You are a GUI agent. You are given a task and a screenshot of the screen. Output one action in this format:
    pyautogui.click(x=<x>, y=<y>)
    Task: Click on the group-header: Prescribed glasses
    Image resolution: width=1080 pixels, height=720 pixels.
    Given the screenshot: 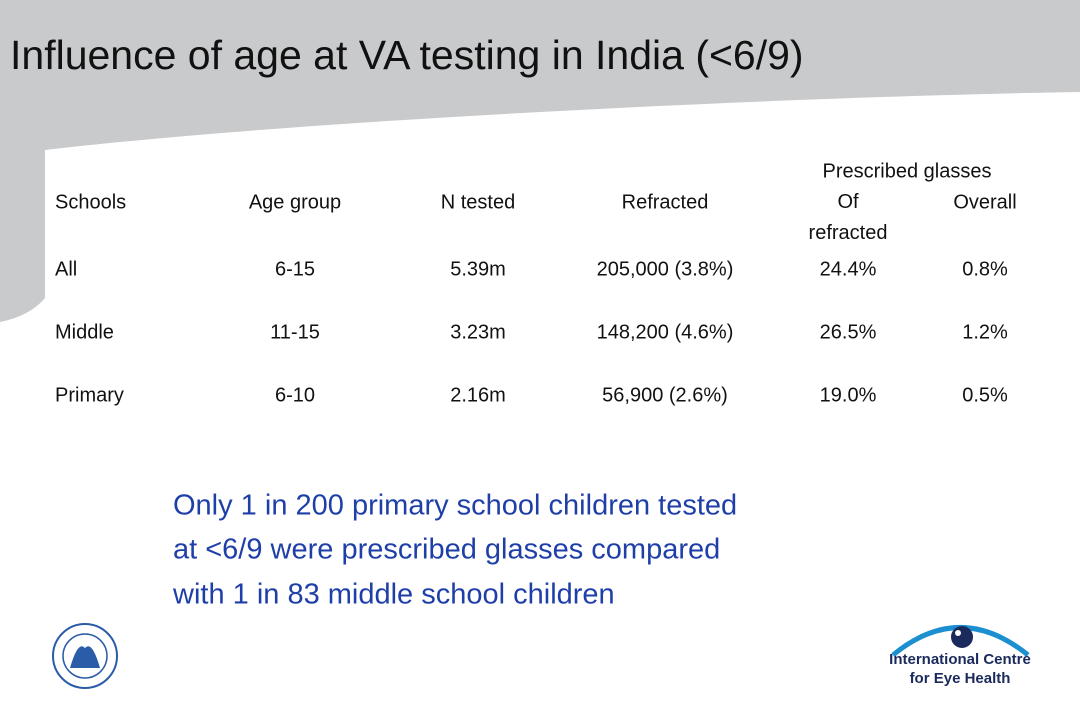 What is the action you would take?
    pyautogui.click(x=907, y=171)
    